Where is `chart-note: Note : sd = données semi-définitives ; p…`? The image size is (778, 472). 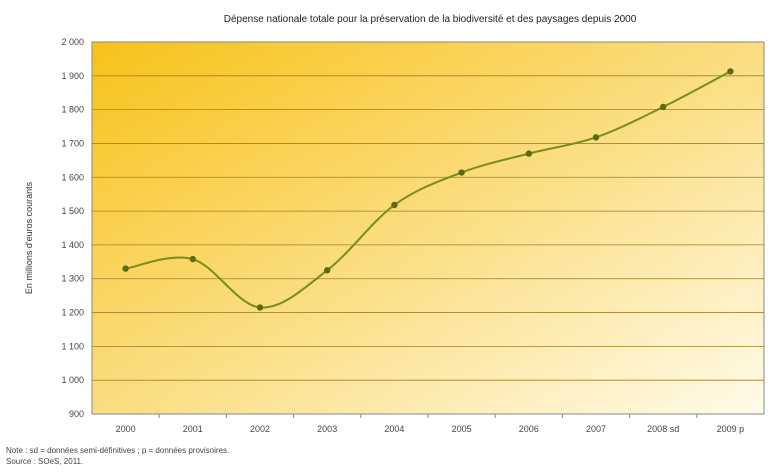 chart-note: Note : sd = données semi-définitives ; p… is located at coordinates (118, 450).